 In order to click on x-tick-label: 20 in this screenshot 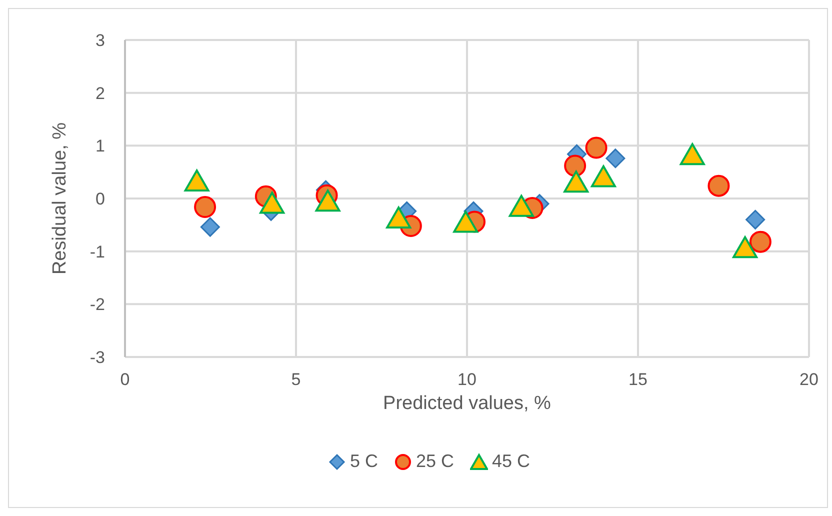, I will do `click(809, 380)`.